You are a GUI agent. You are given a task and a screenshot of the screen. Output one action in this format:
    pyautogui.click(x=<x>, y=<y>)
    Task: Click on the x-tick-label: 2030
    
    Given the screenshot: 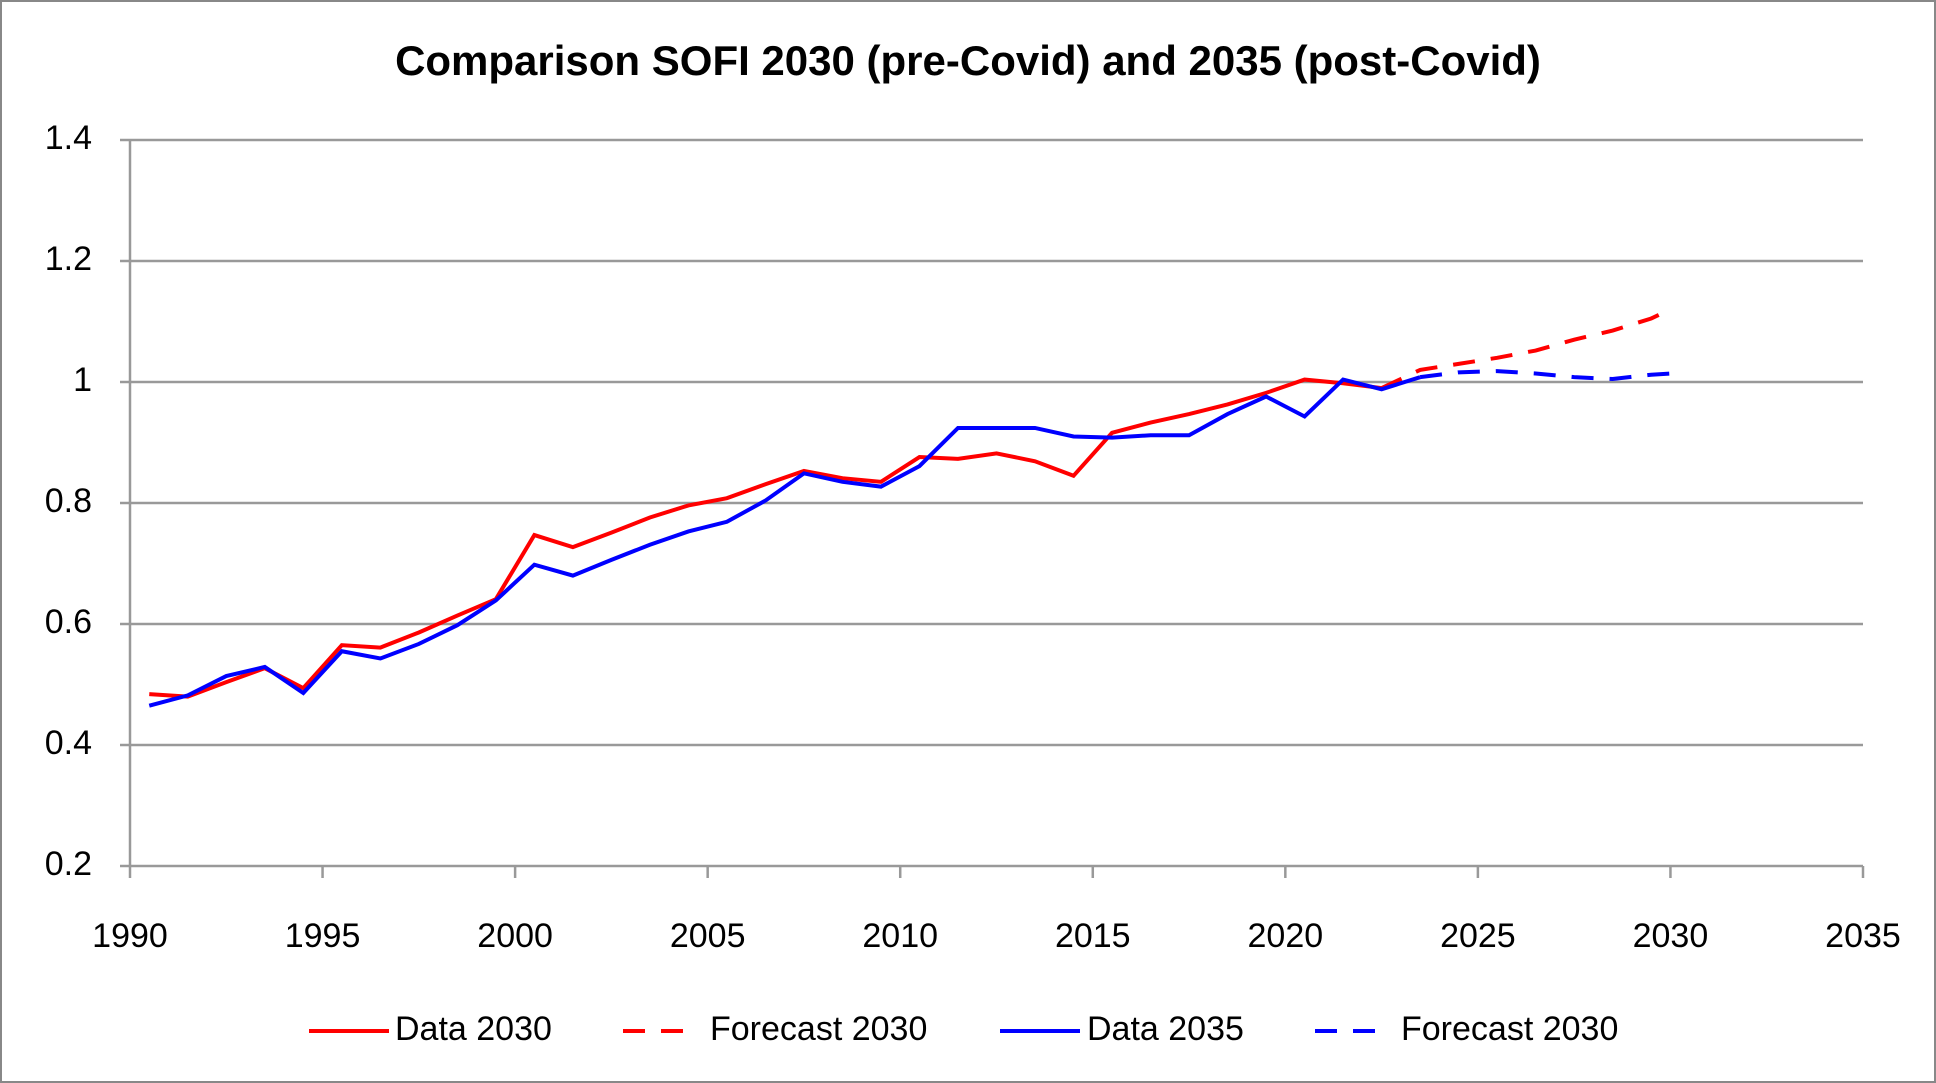 What is the action you would take?
    pyautogui.click(x=1671, y=936)
    